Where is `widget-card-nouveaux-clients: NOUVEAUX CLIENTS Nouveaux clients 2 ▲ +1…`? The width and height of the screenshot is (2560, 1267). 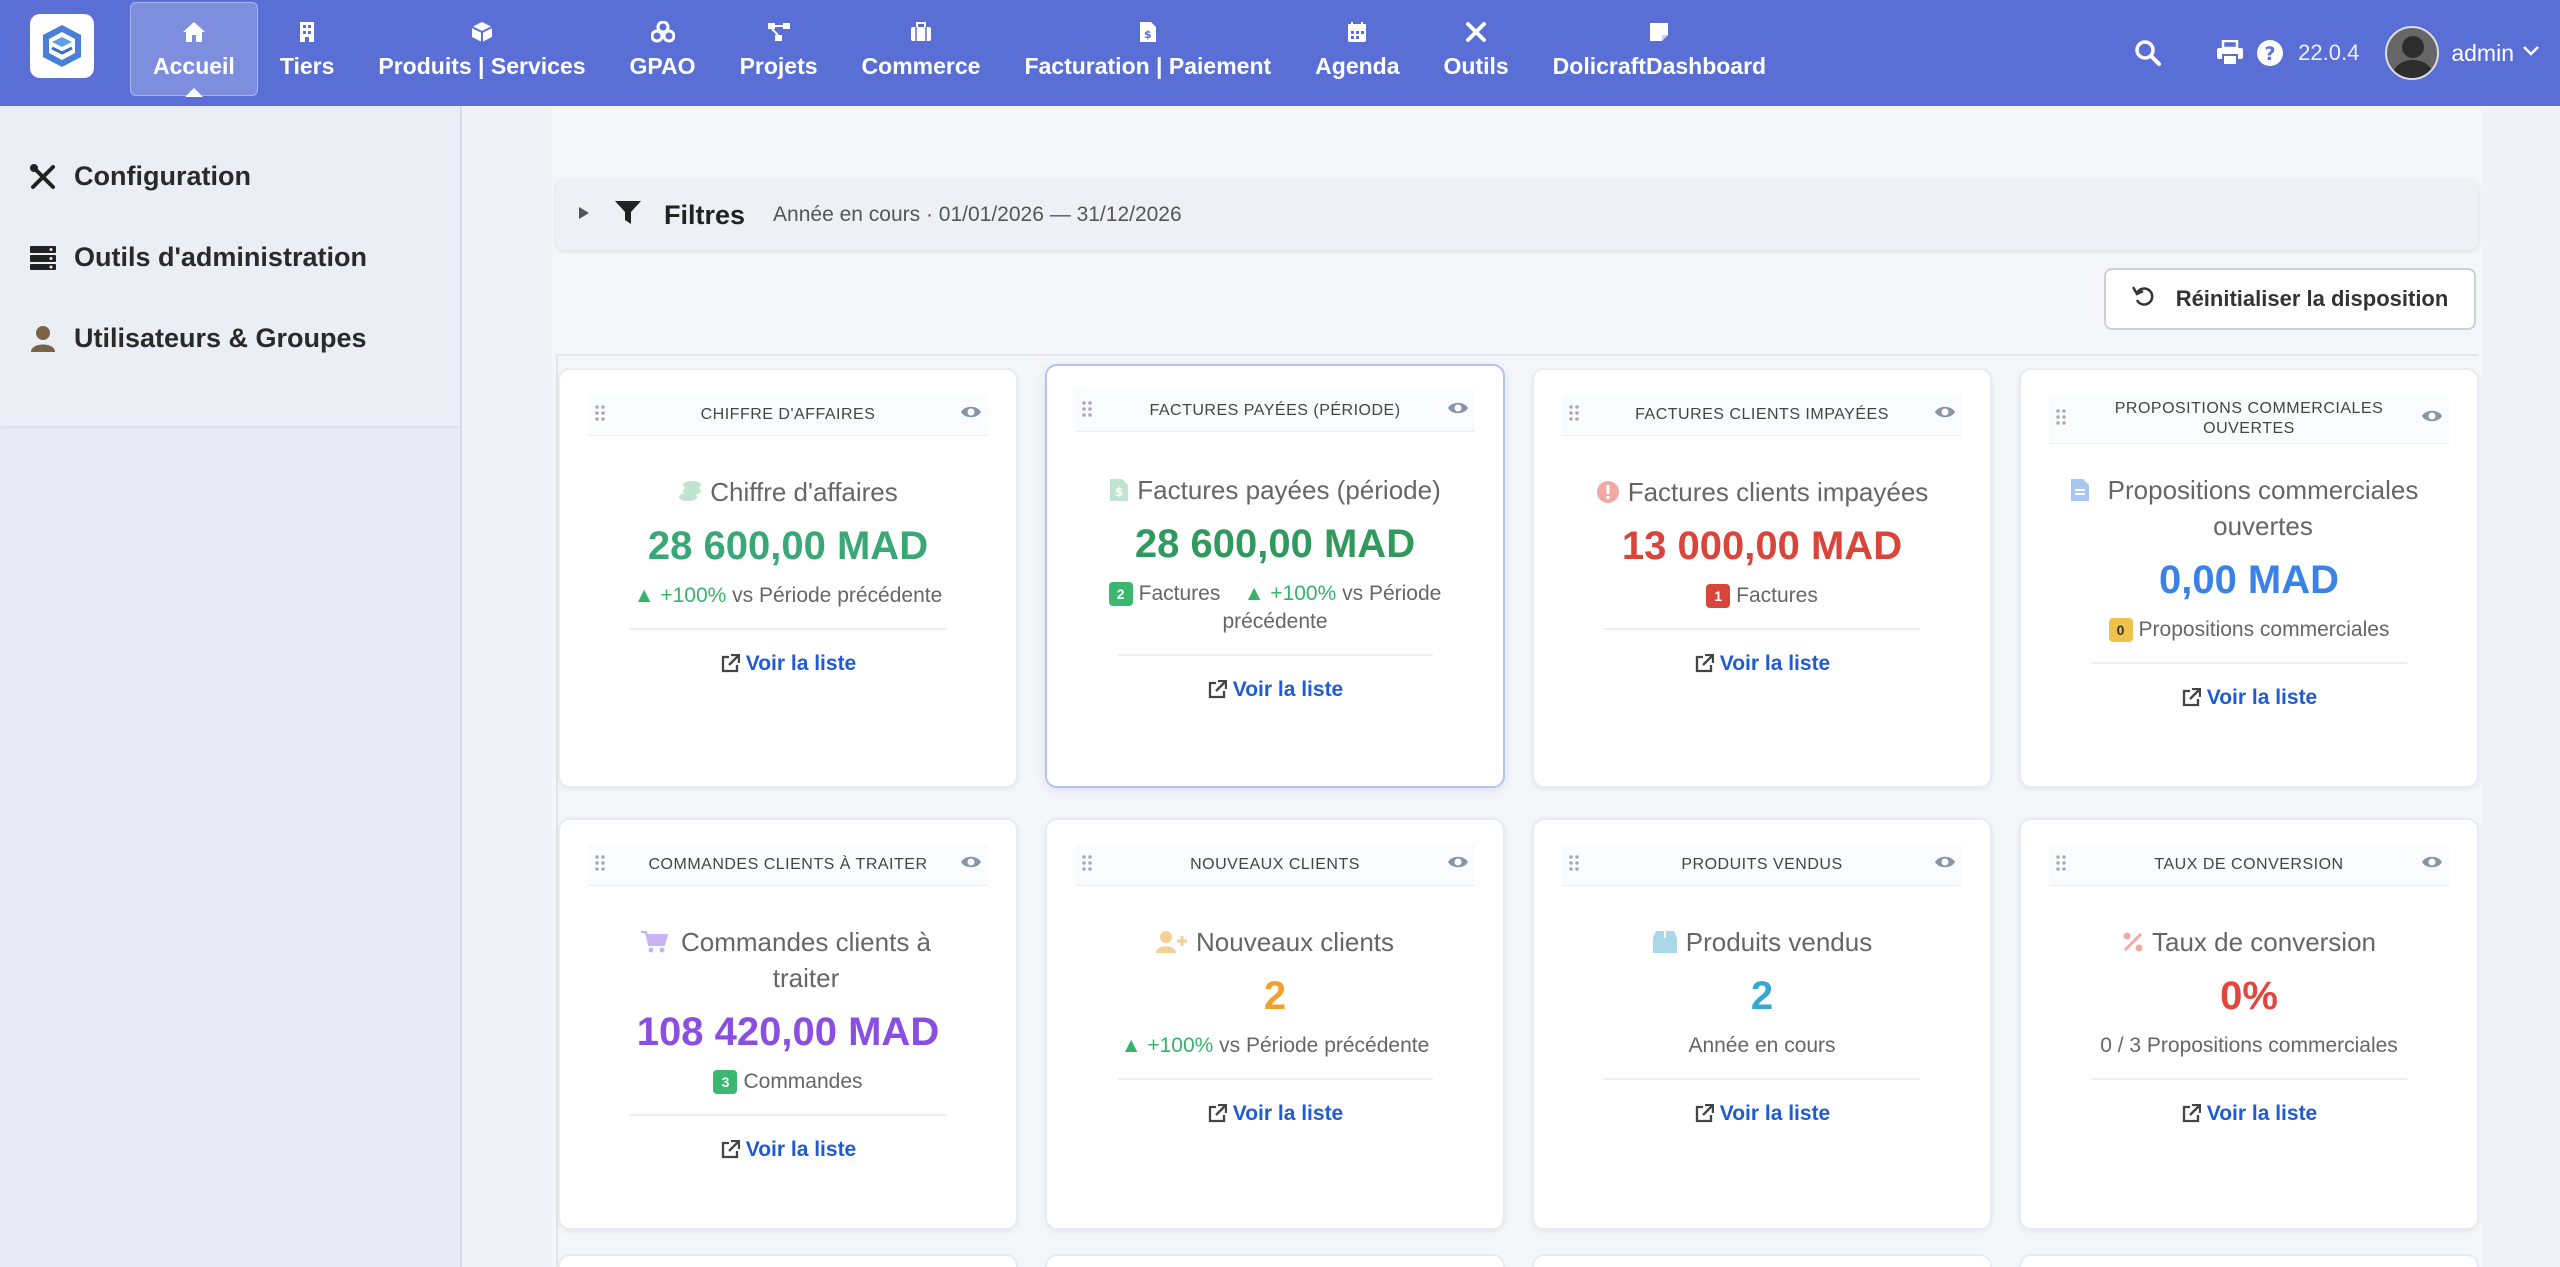 widget-card-nouveaux-clients: NOUVEAUX CLIENTS Nouveaux clients 2 ▲ +1… is located at coordinates (1275, 1024).